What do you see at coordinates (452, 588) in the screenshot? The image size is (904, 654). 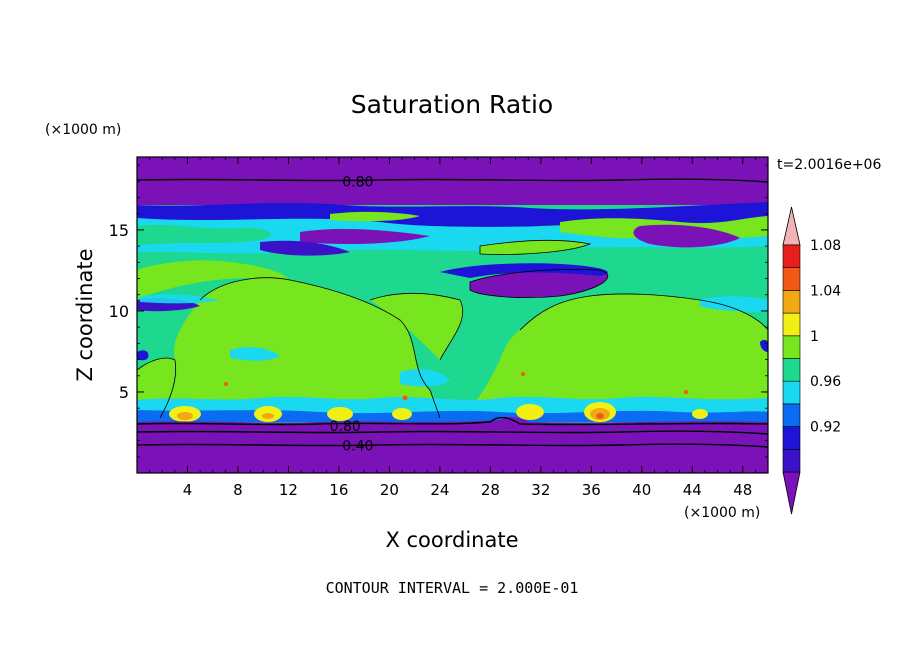 I see `contour-interval-footer: CONTOUR INTERVAL = 2.000E-01` at bounding box center [452, 588].